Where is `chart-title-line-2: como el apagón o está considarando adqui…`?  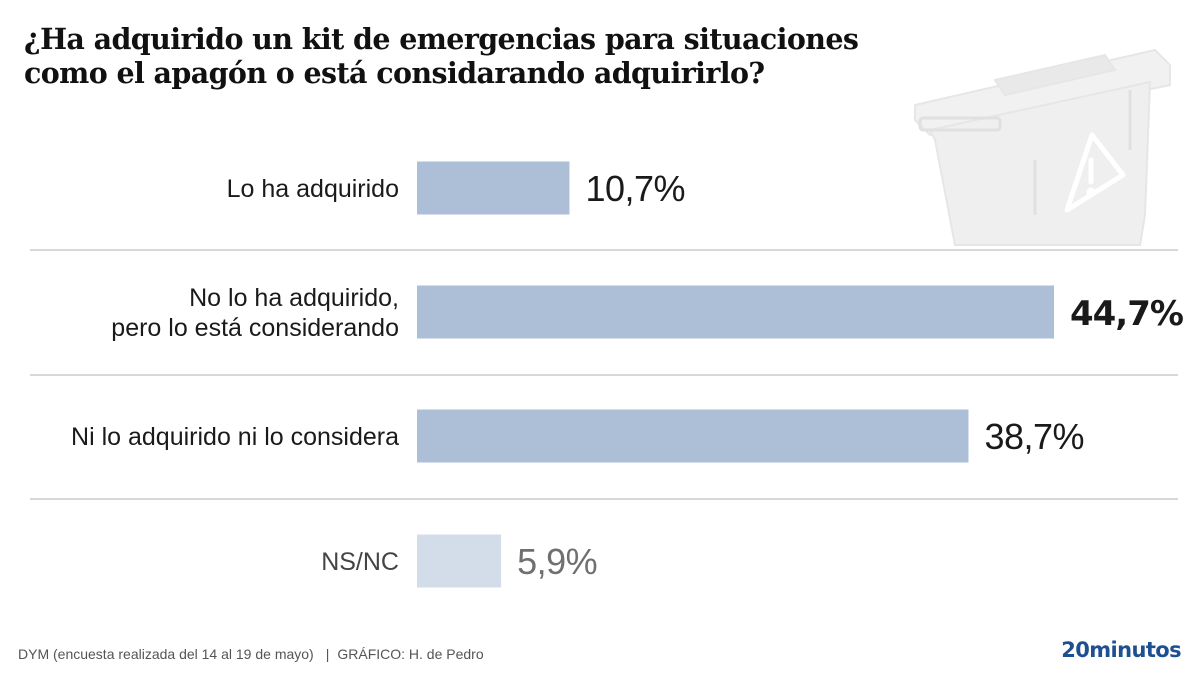
chart-title-line-2: como el apagón o está considarando adqui… is located at coordinates (394, 73).